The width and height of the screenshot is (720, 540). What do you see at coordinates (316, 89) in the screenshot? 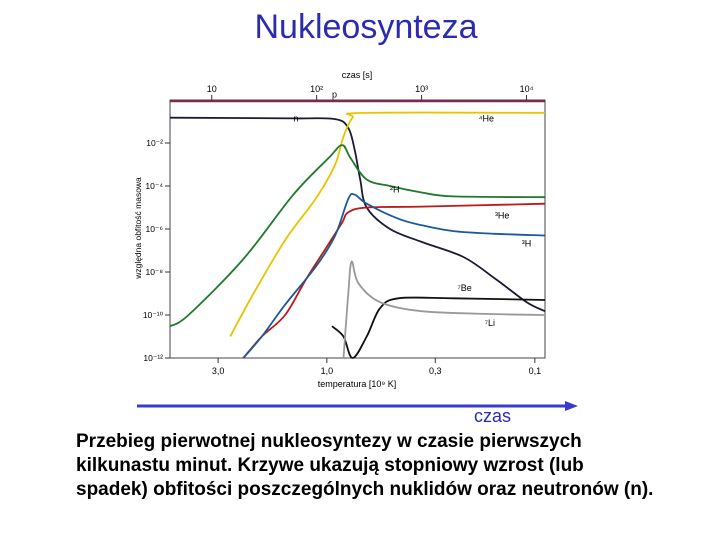
I see `top-tick-label: 10²` at bounding box center [316, 89].